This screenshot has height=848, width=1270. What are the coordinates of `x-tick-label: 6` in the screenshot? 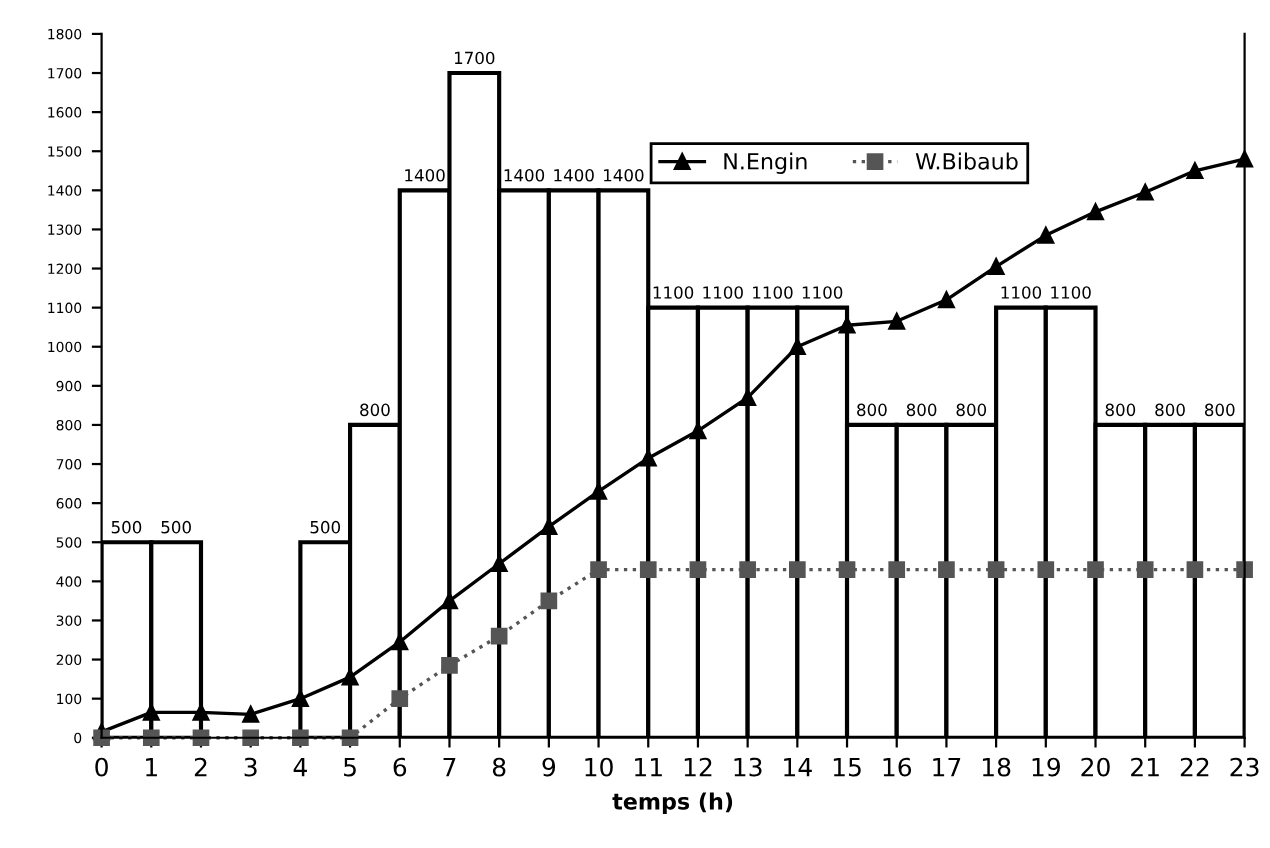 It's located at (400, 767).